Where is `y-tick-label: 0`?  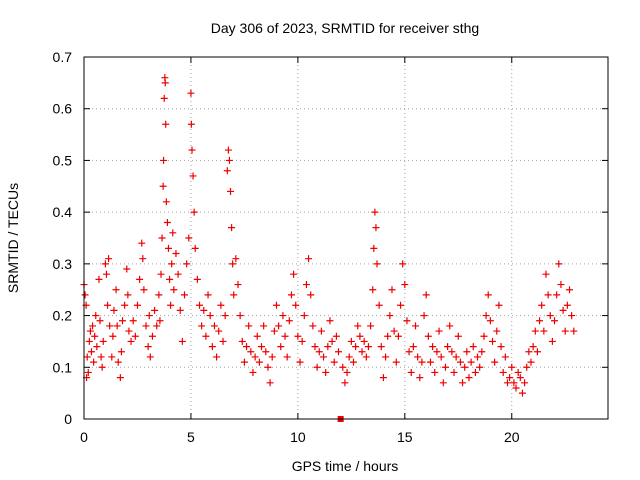
y-tick-label: 0 is located at coordinates (68, 419).